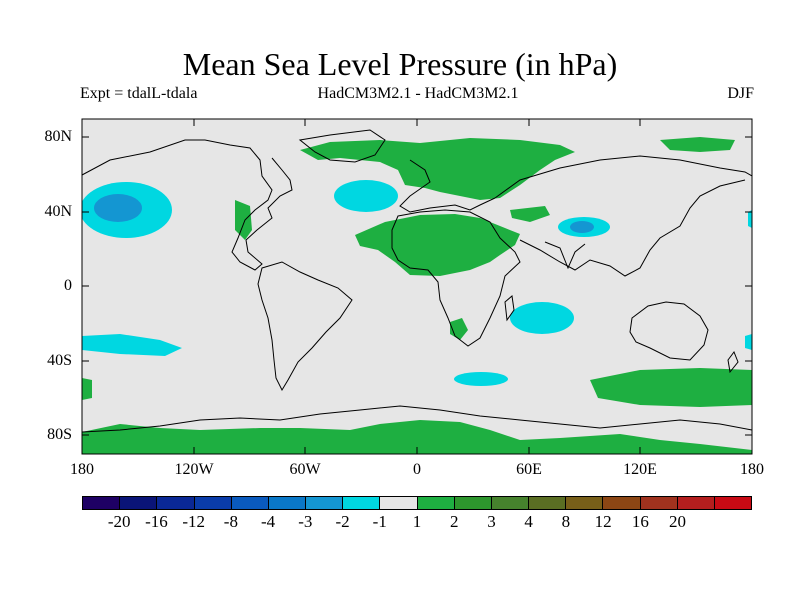  Describe the element at coordinates (491, 521) in the screenshot. I see `colorbar-label: 3` at that location.